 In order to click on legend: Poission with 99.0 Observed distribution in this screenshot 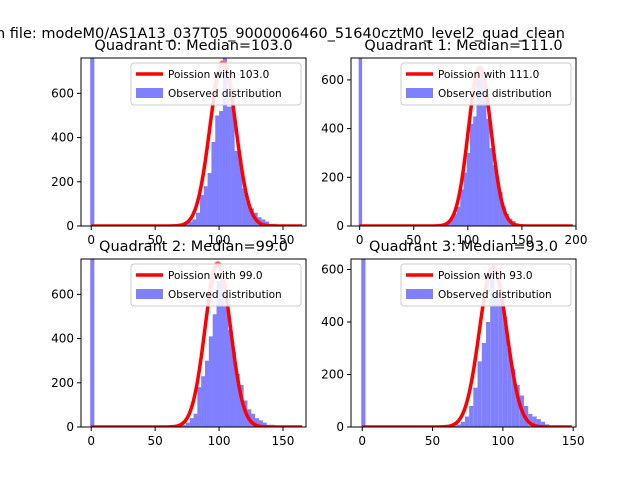, I will do `click(216, 285)`.